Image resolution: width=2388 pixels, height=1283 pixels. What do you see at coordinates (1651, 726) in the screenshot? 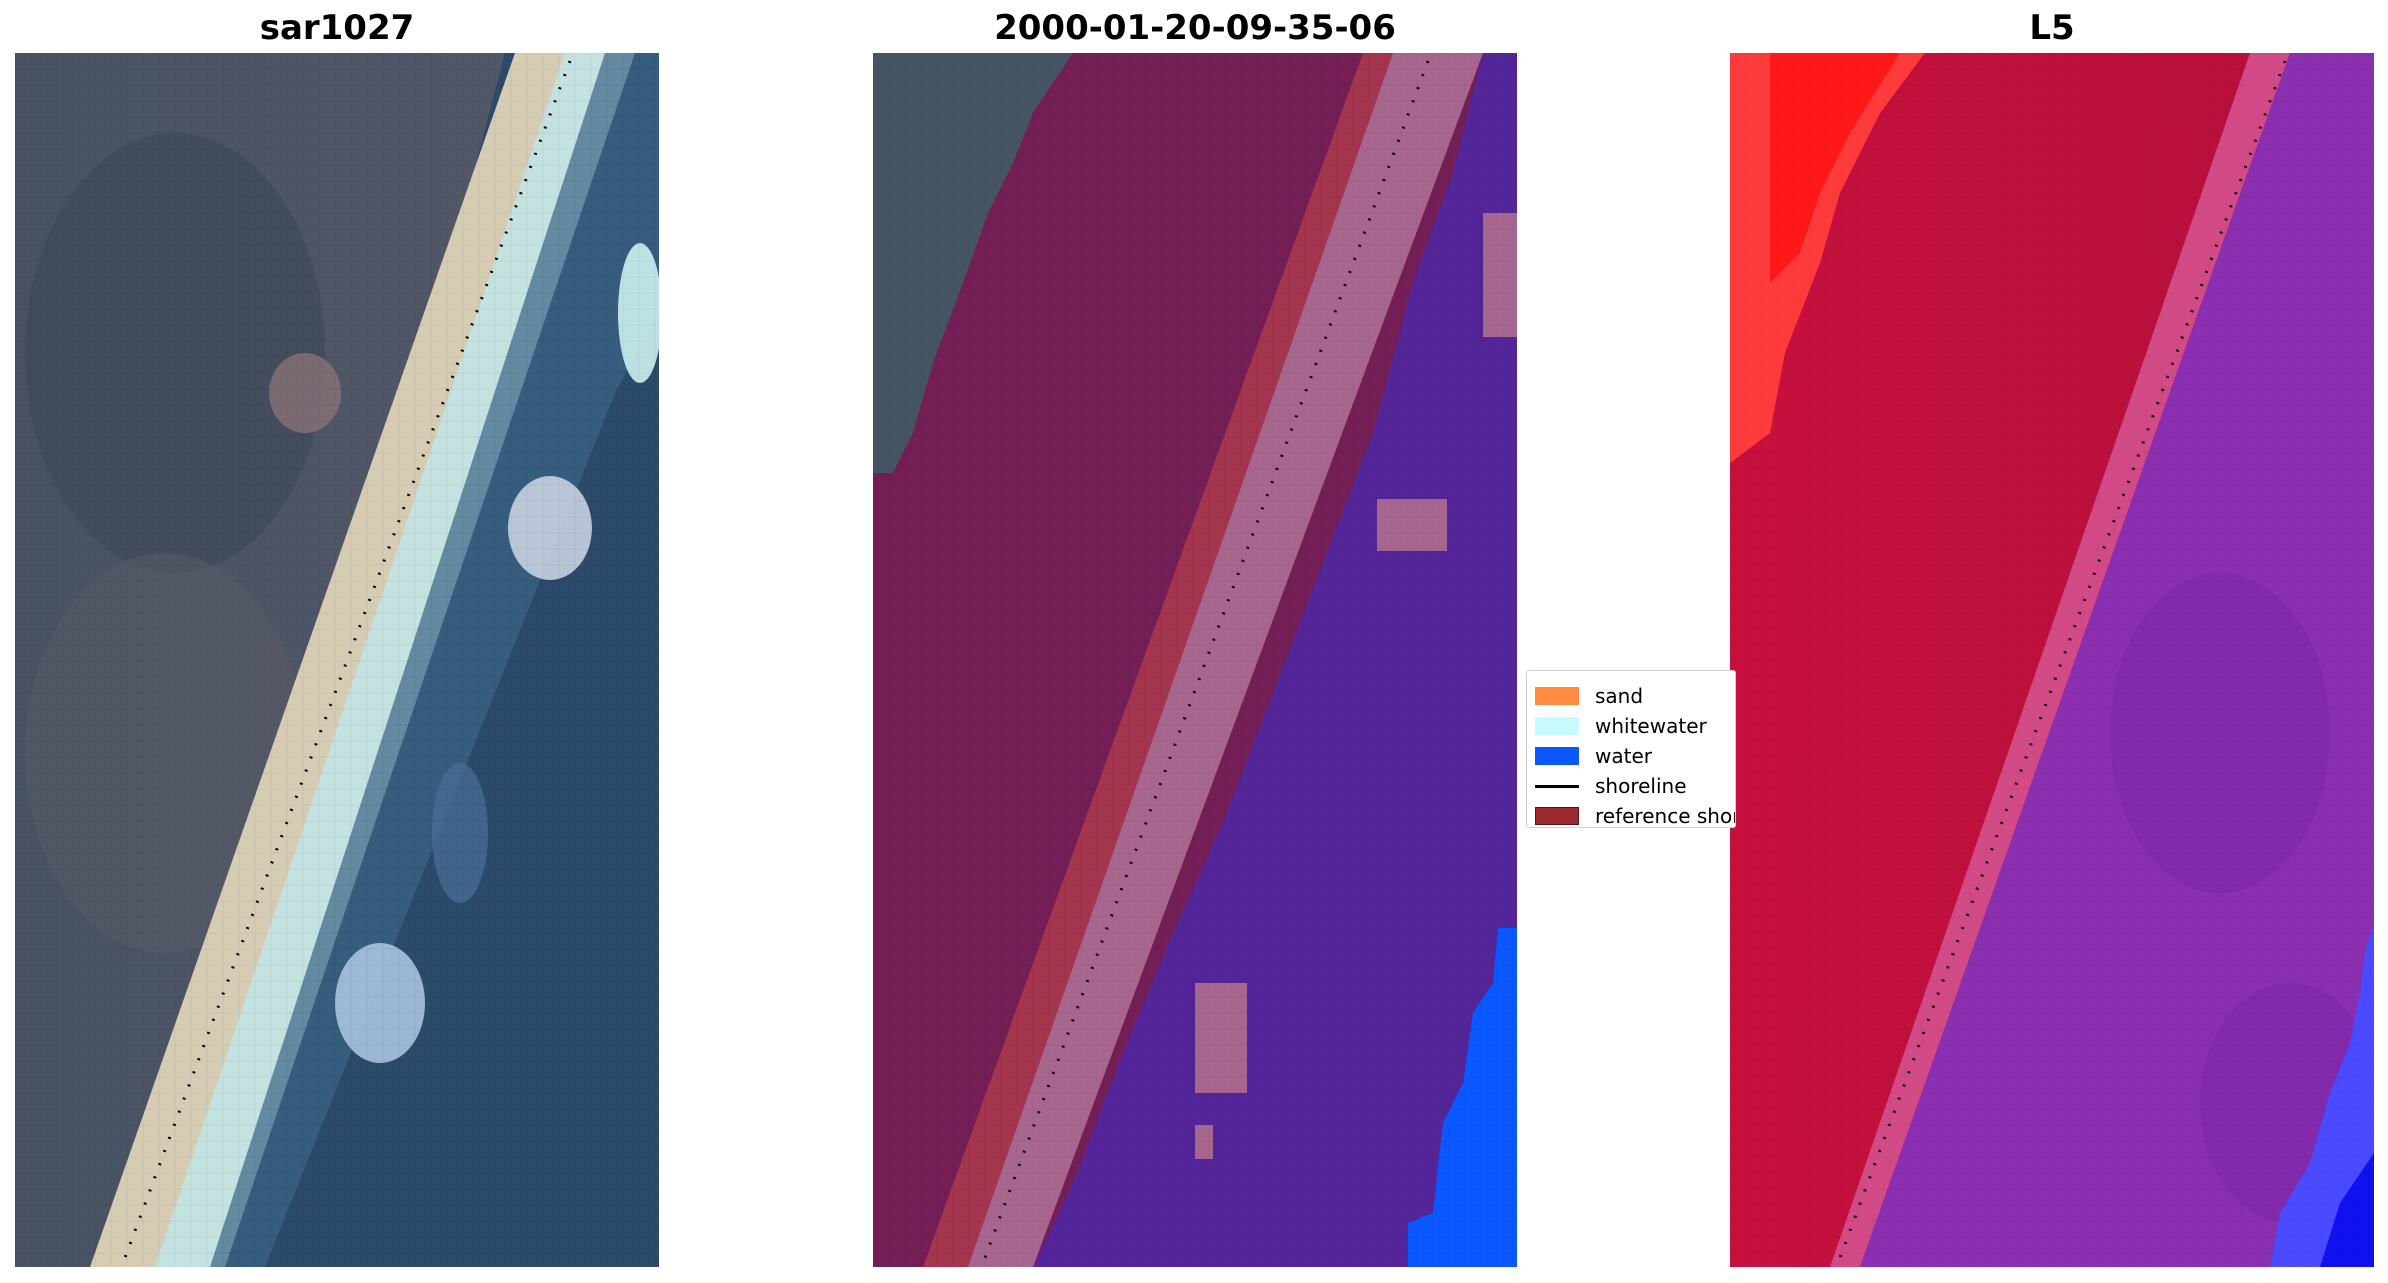
I see `legend-label: whitewater` at bounding box center [1651, 726].